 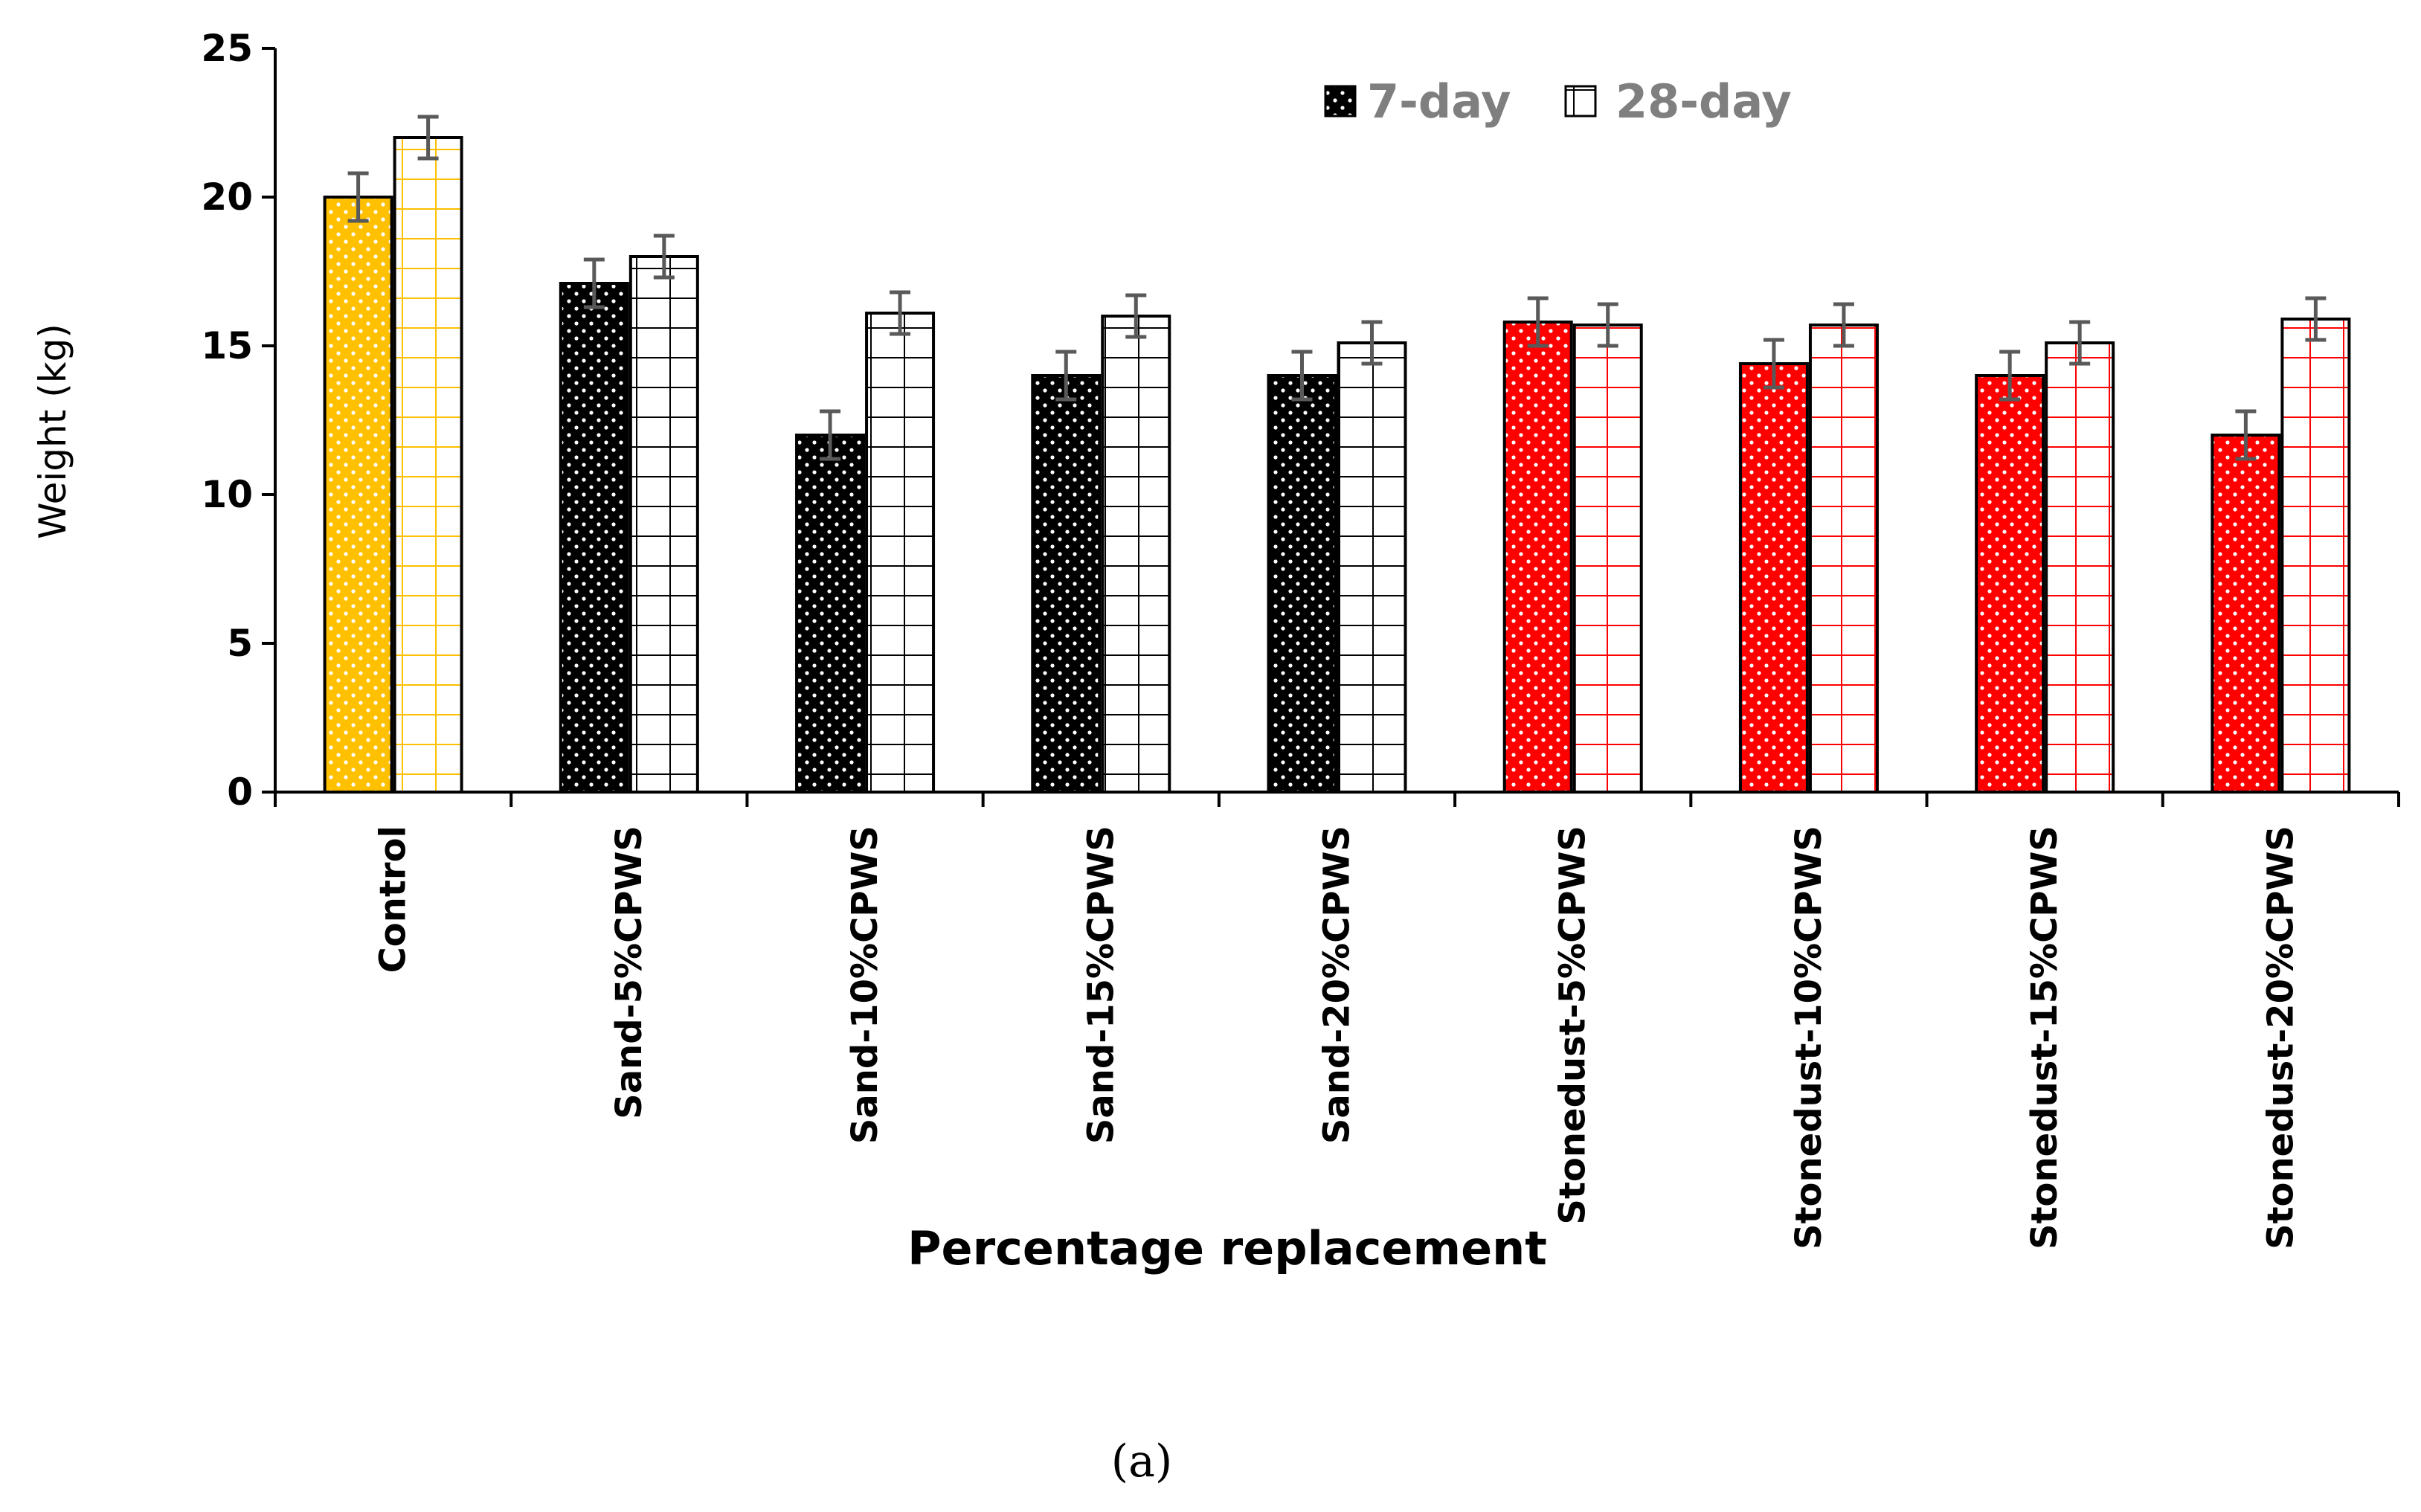 I want to click on x-axis-title: Percentage replacement, so click(x=1227, y=1248).